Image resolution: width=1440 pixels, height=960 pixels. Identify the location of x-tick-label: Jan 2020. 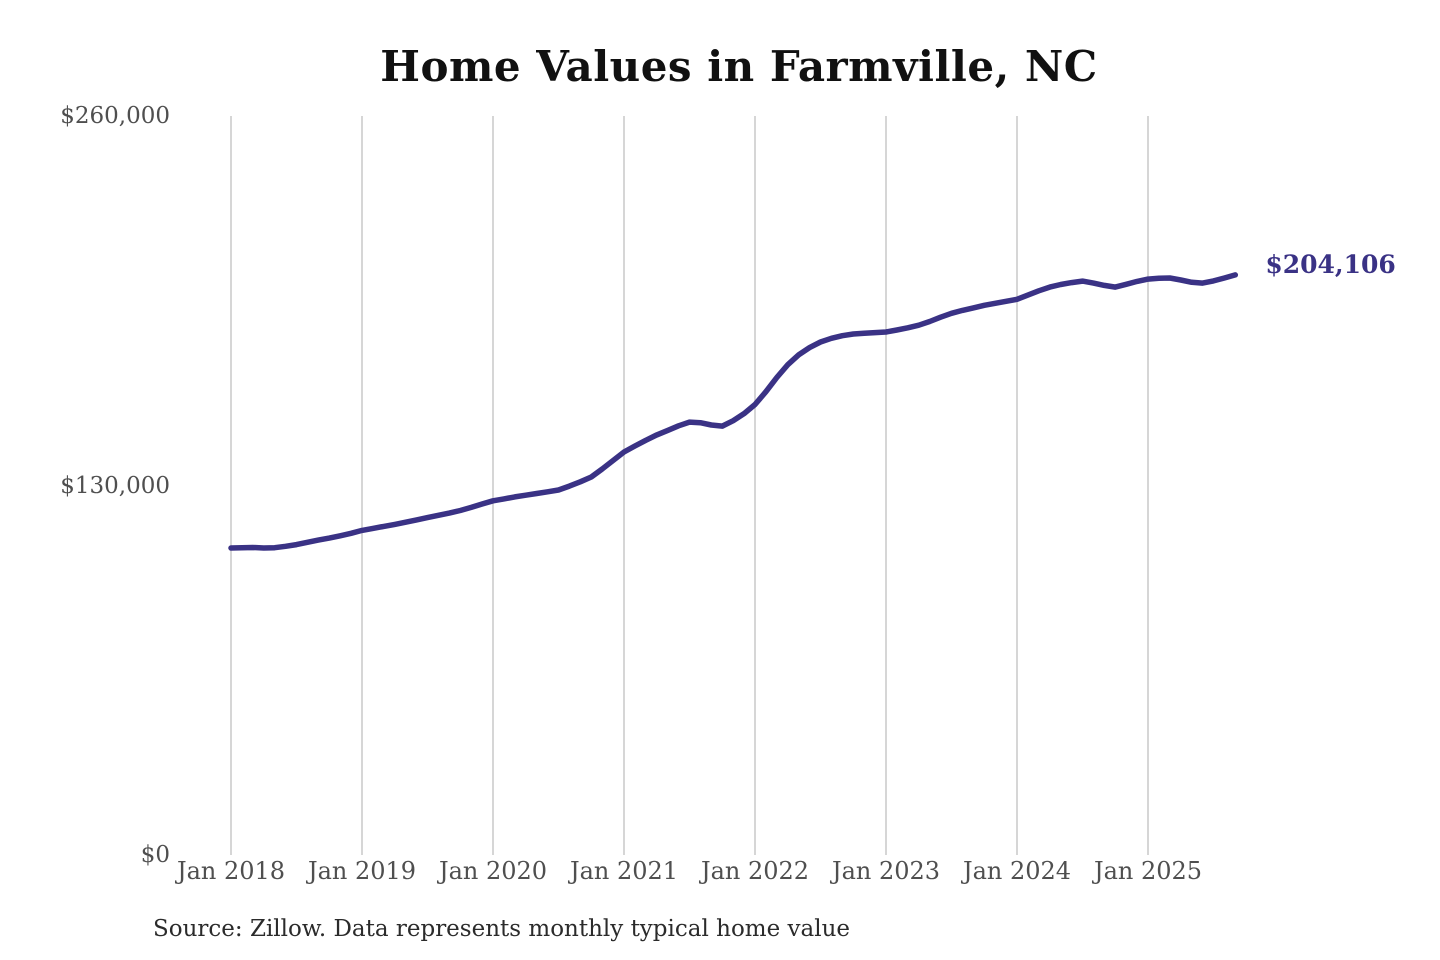
(493, 871).